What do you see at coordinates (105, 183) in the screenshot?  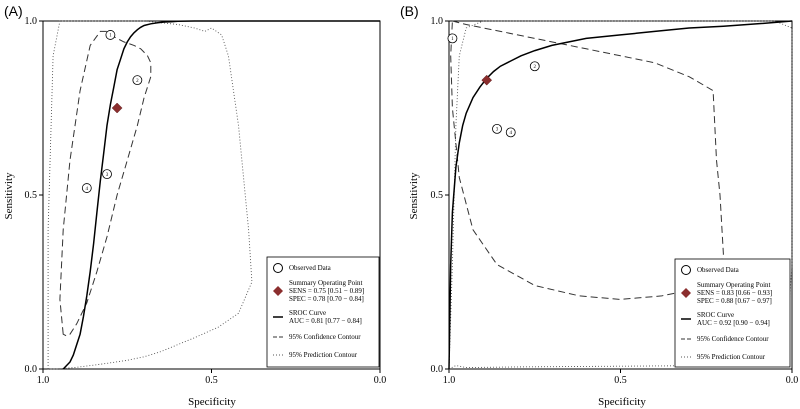 I see `confidence-contour` at bounding box center [105, 183].